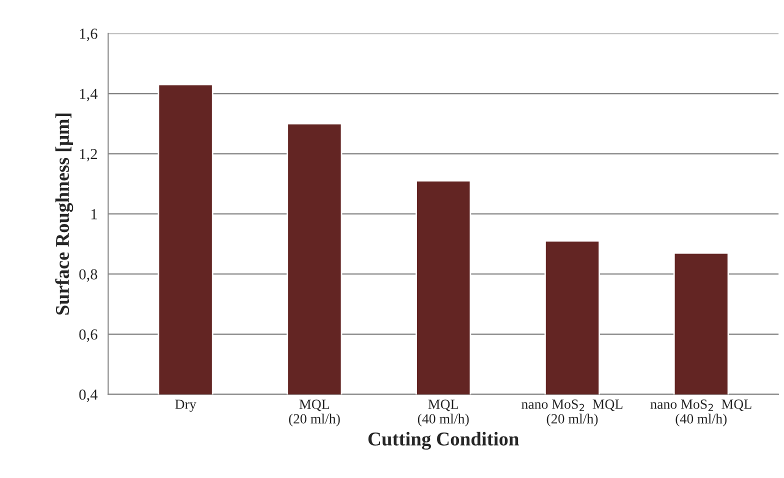 The height and width of the screenshot is (478, 784). Describe the element at coordinates (94, 214) in the screenshot. I see `y-tick-label: 1` at that location.